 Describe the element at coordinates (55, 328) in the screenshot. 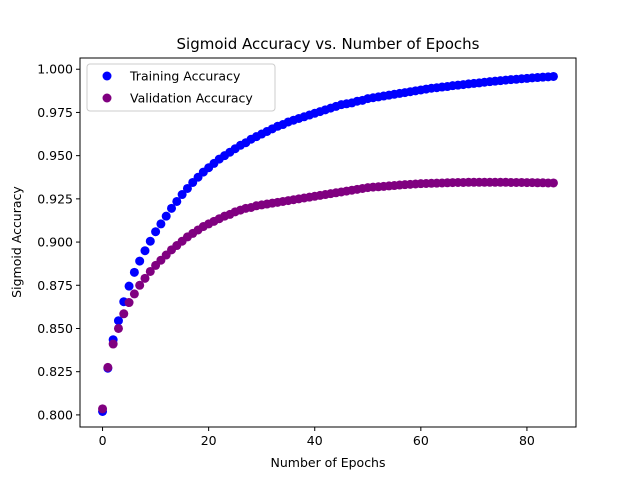

I see `y-tick-label: 0.850` at that location.